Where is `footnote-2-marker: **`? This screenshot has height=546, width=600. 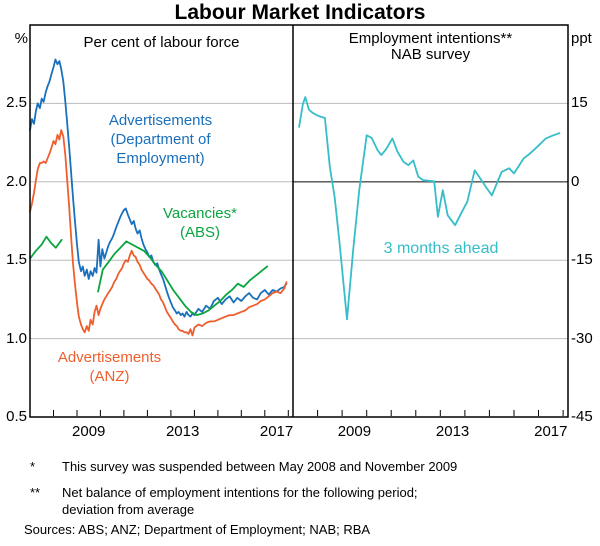 footnote-2-marker: ** is located at coordinates (35, 492).